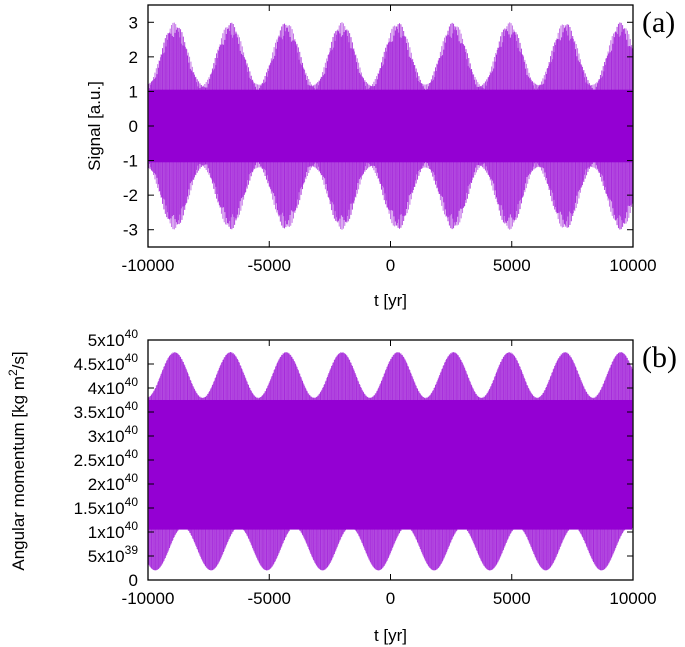 This screenshot has width=685, height=647. Describe the element at coordinates (113, 434) in the screenshot. I see `y-tick-label: 3x1040` at that location.